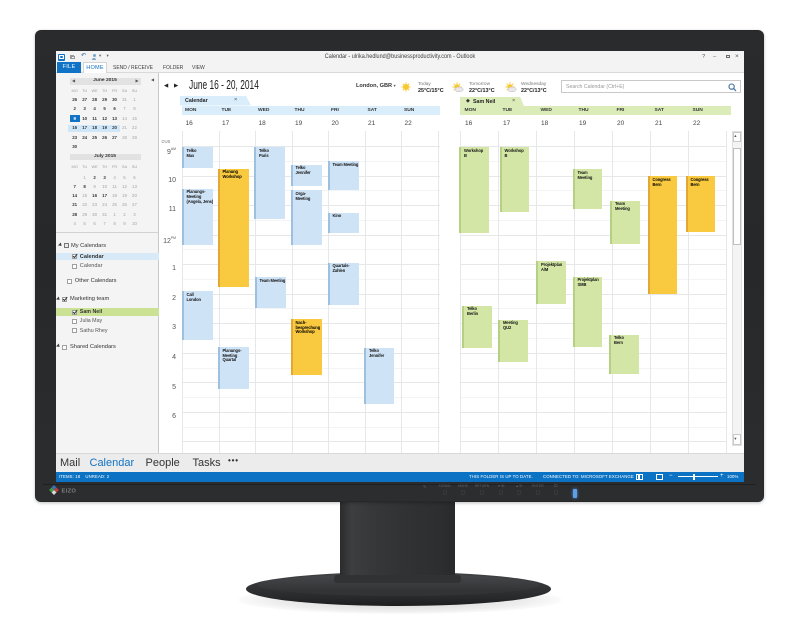  What do you see at coordinates (69, 491) in the screenshot?
I see `svg-text: EIZO` at bounding box center [69, 491].